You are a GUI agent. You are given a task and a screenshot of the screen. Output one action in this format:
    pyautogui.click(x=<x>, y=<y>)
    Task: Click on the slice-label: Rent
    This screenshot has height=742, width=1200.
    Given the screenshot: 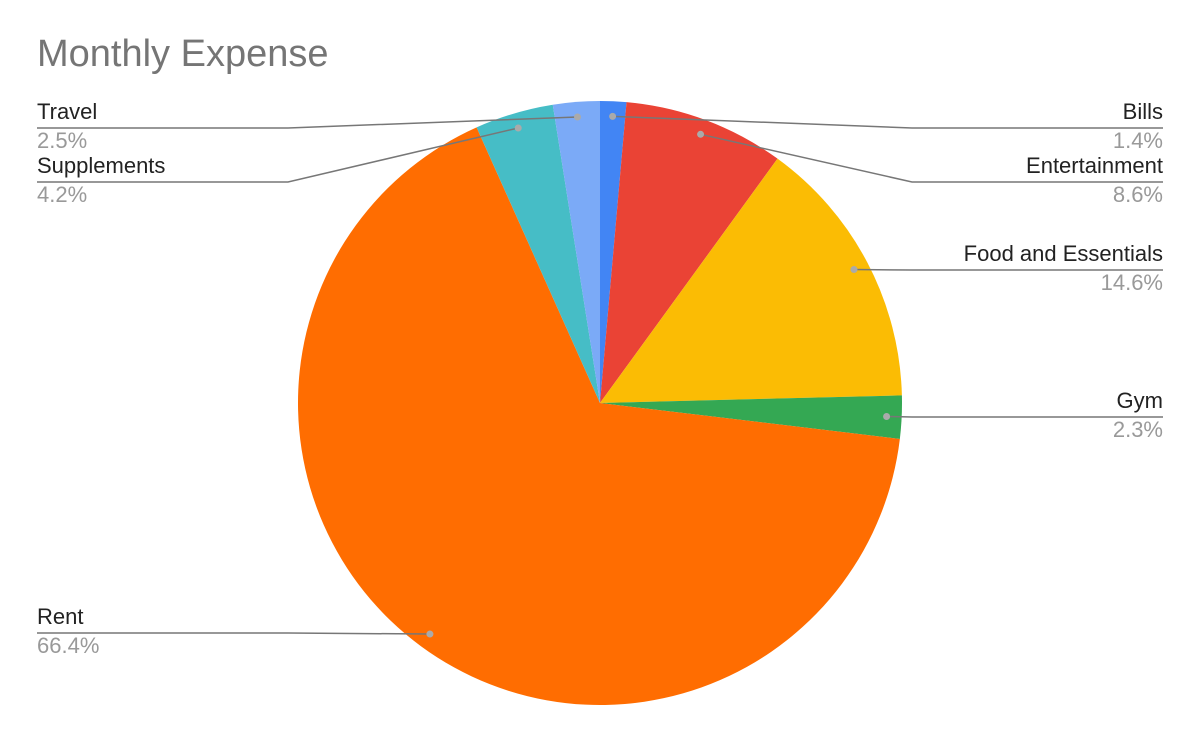 What is the action you would take?
    pyautogui.click(x=60, y=616)
    